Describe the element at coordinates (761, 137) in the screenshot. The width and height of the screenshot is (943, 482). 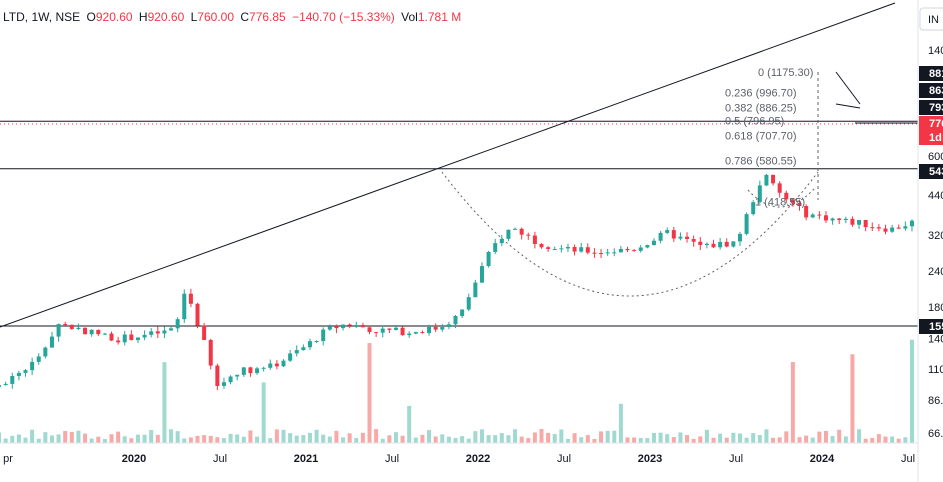
I see `fib-label-0.618: 0.618 (707.70)` at that location.